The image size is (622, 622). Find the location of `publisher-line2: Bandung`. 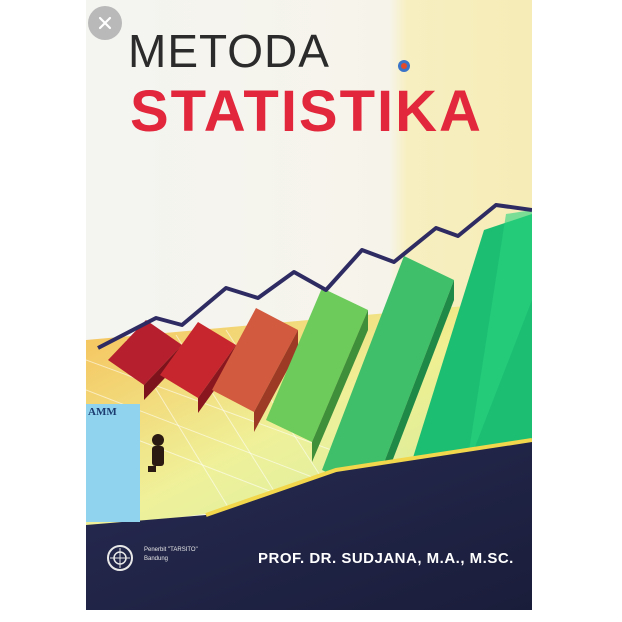

publisher-line2: Bandung is located at coordinates (156, 559).